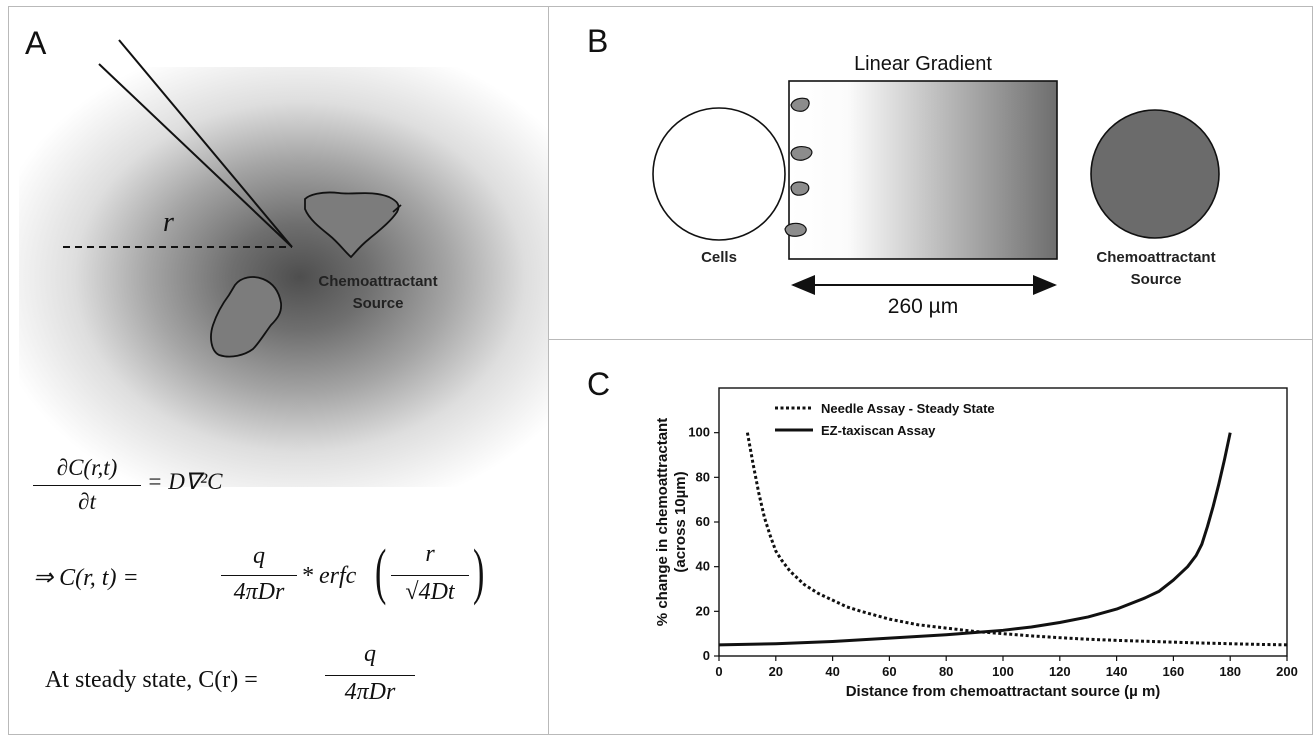 This screenshot has width=1313, height=735. What do you see at coordinates (908, 408) in the screenshot?
I see `legend-label: Needle Assay - Steady State` at bounding box center [908, 408].